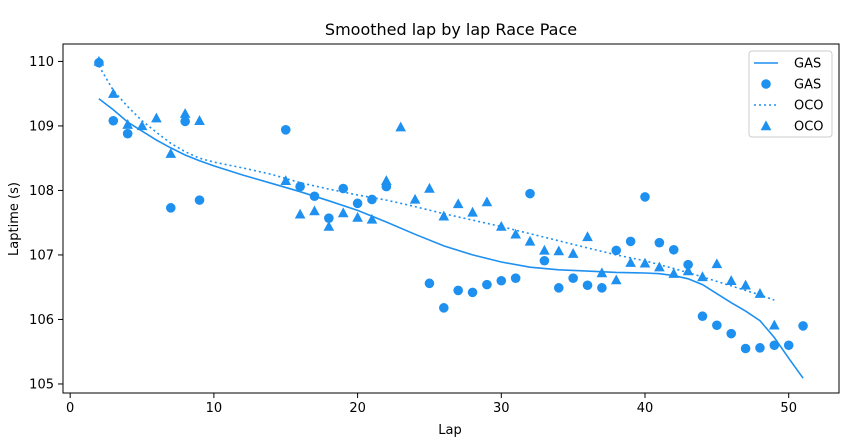 This screenshot has height=446, width=847. I want to click on y-tick-label: 110, so click(41, 62).